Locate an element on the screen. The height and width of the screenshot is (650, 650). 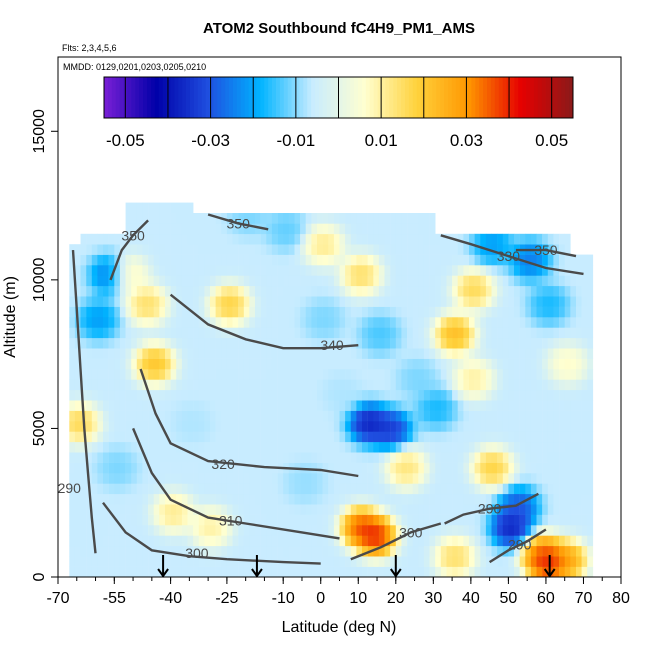
colorbar-tick-label: -0.01 is located at coordinates (295, 140).